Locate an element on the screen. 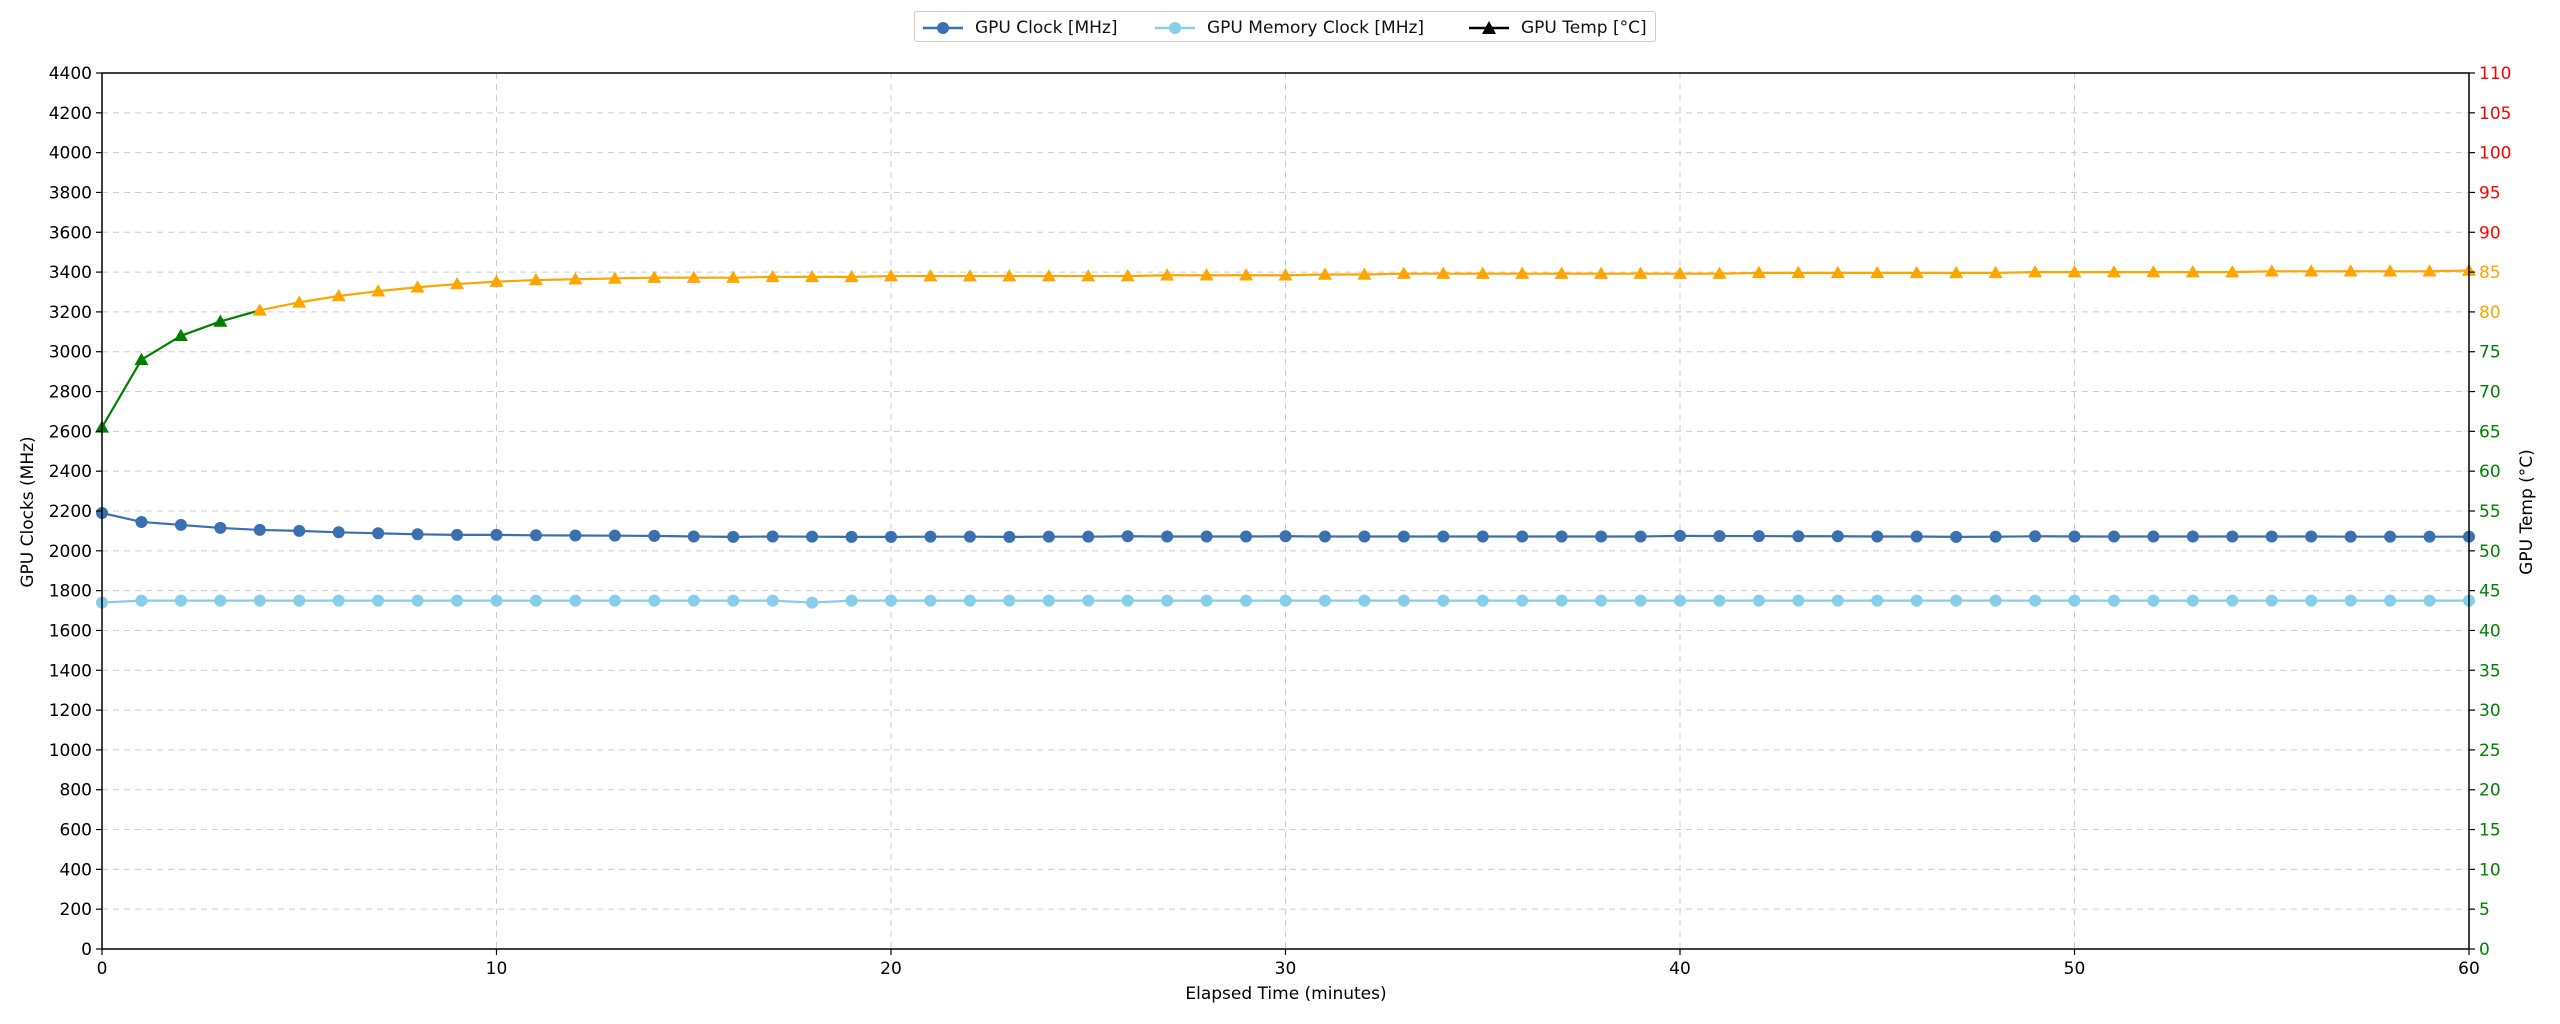 Image resolution: width=2560 pixels, height=1024 pixels. y-left-tick-label: 1600 is located at coordinates (70, 631).